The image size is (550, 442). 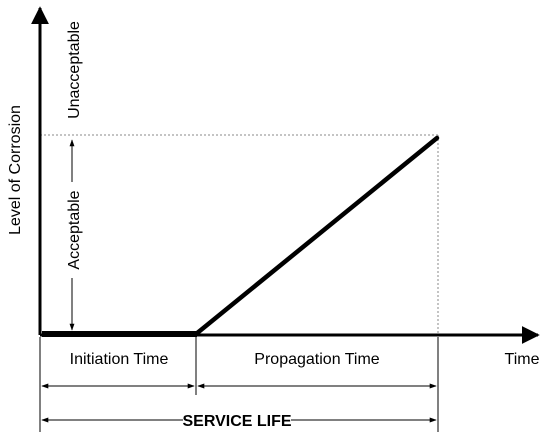 I want to click on service-life-label: SERVICE LIFE, so click(x=236, y=421).